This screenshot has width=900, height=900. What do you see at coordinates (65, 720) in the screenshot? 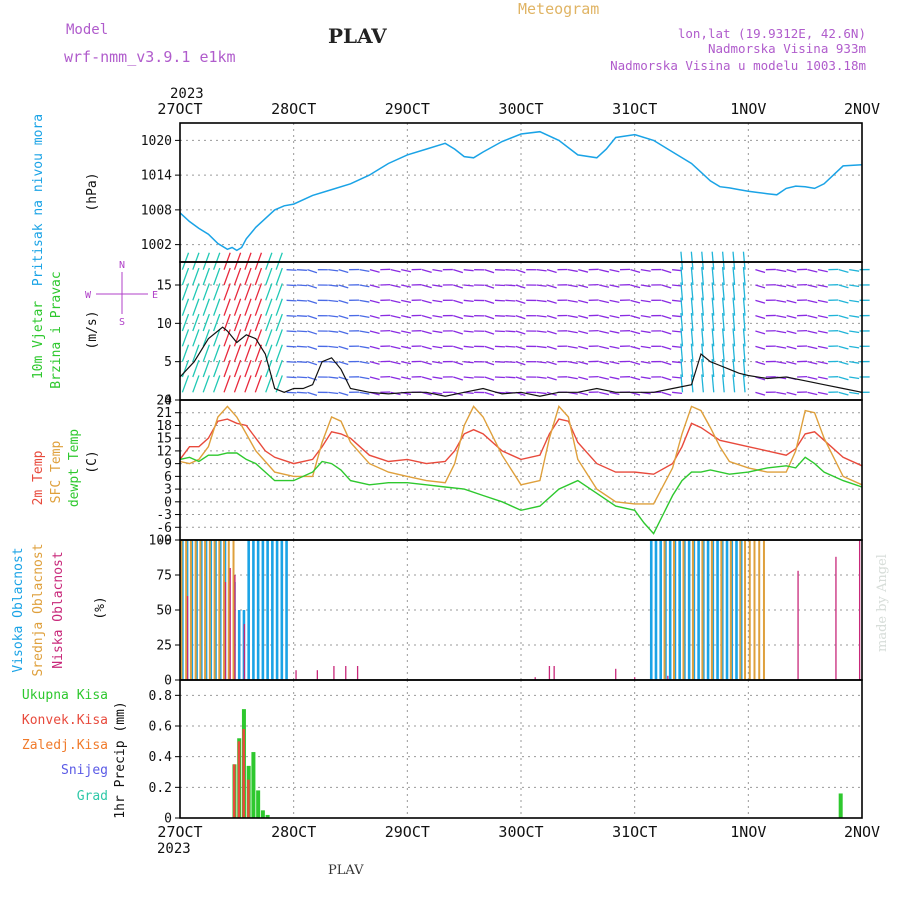
I see `legend-conv: Konvek.Kisa` at bounding box center [65, 720].